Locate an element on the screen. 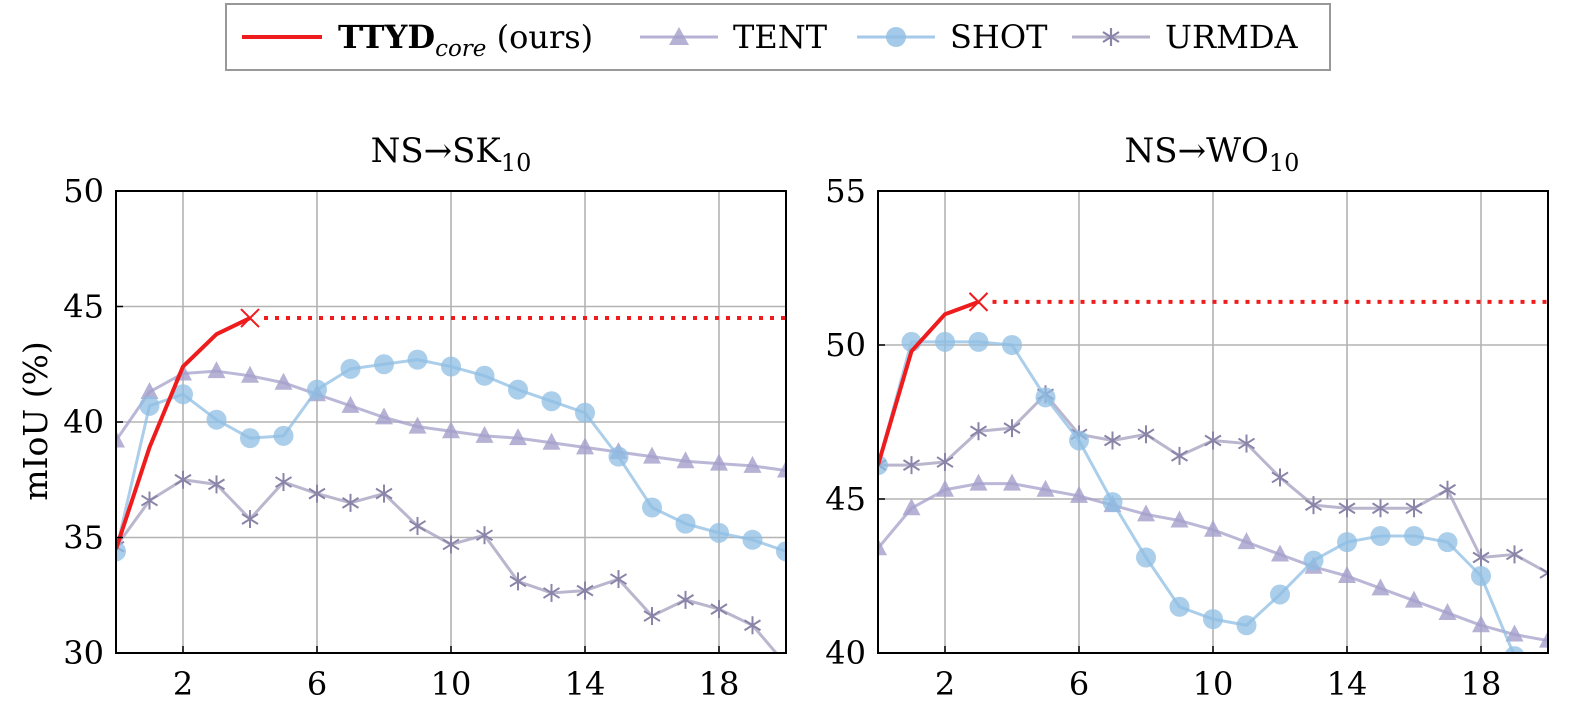 The image size is (1571, 706). legend: TTYDcore (ours) TENT SHOT URMDA is located at coordinates (778, 37).